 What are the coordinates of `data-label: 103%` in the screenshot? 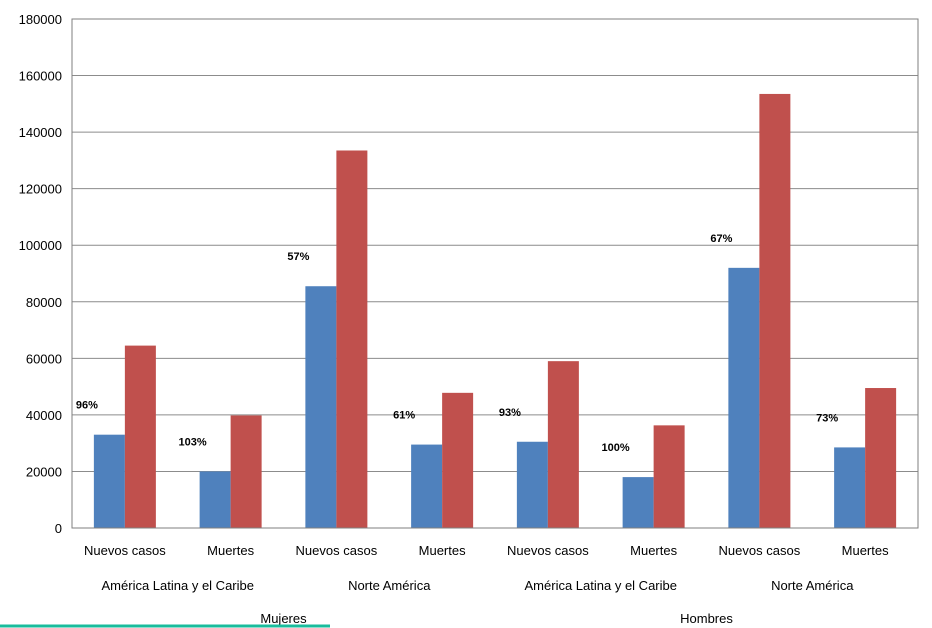 It's located at (193, 442).